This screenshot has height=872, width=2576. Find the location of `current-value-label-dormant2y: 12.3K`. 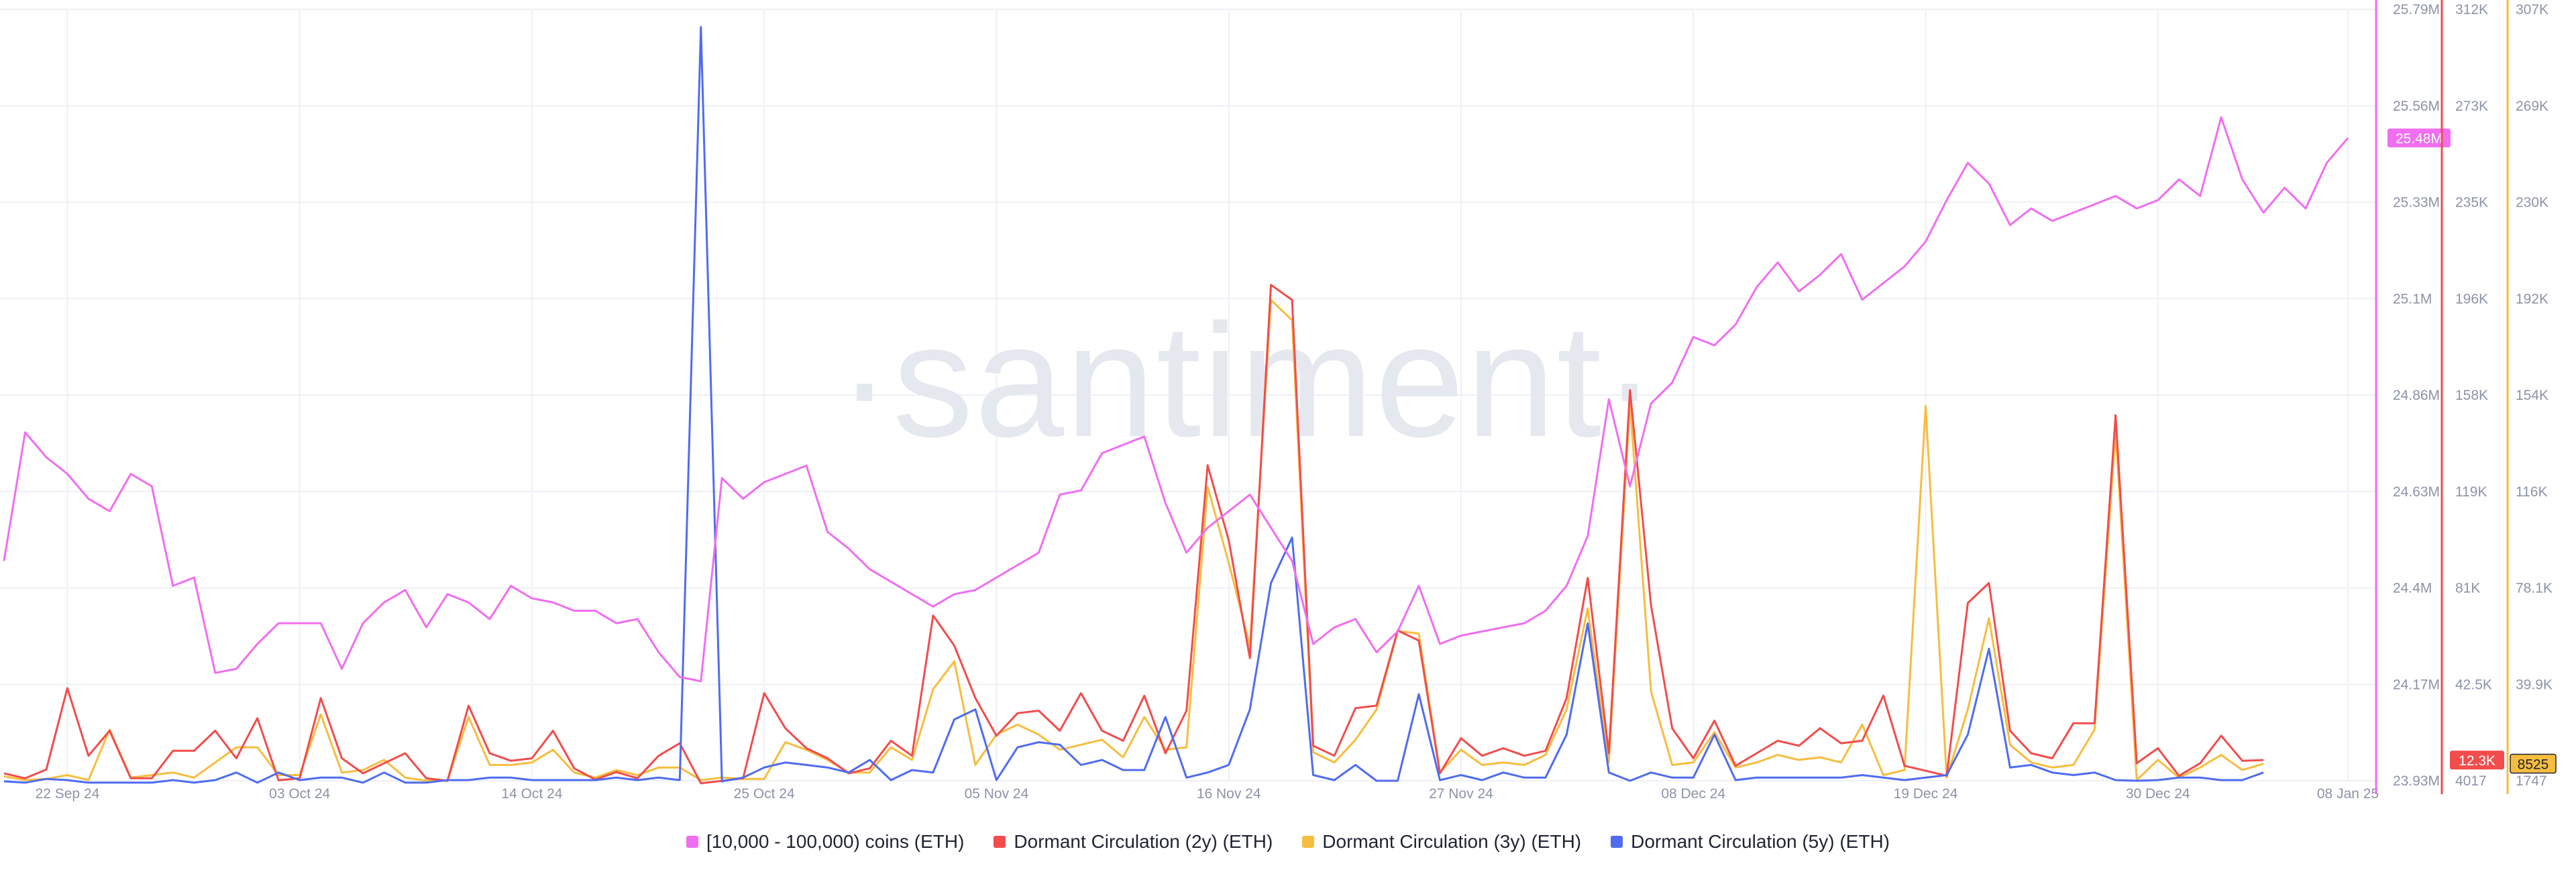

current-value-label-dormant2y: 12.3K is located at coordinates (2477, 761).